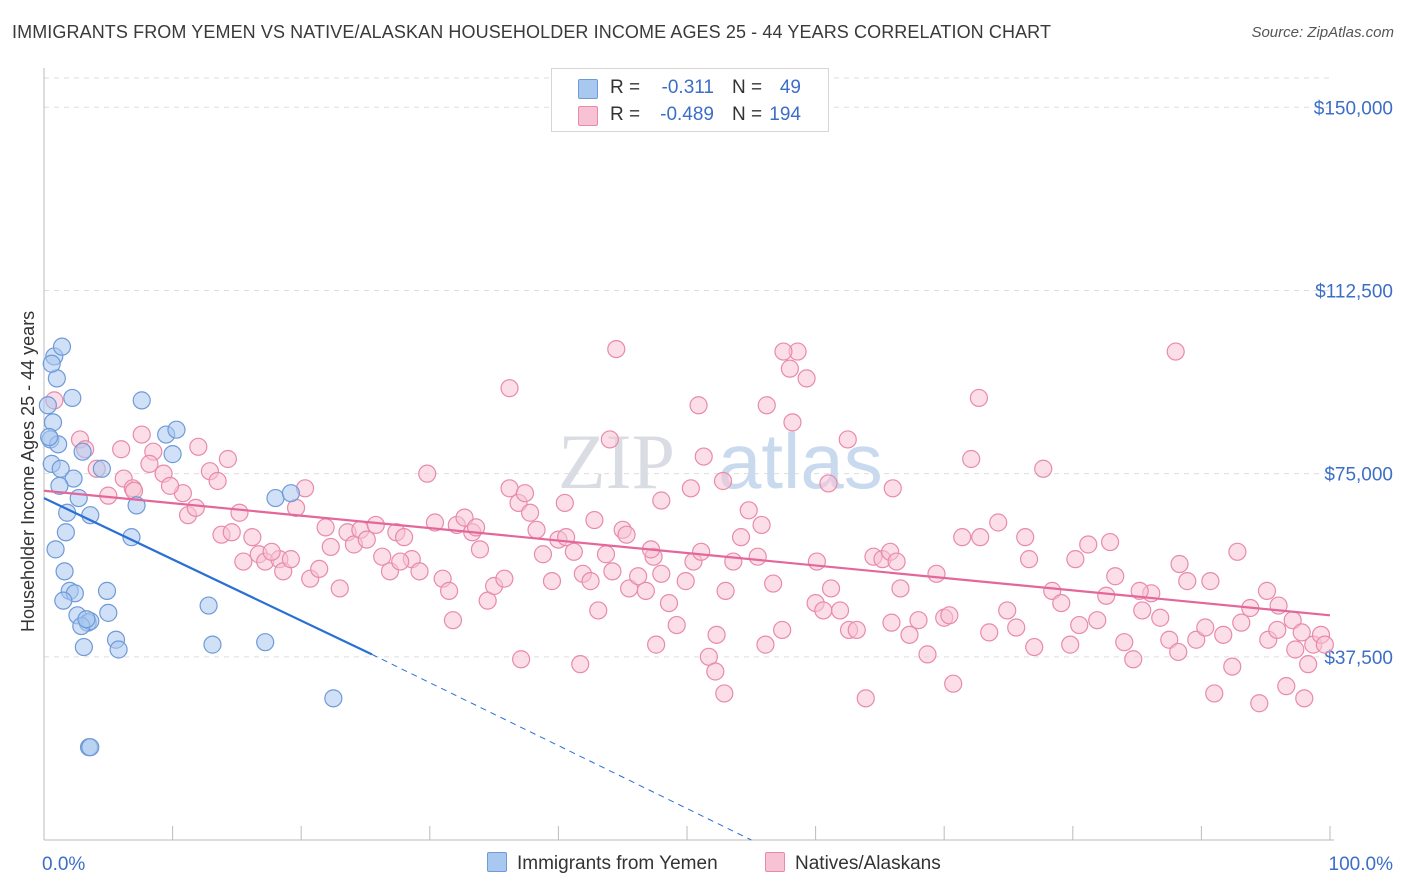 This screenshot has height=892, width=1406. I want to click on legend-r-value: -0.311, so click(687, 87).